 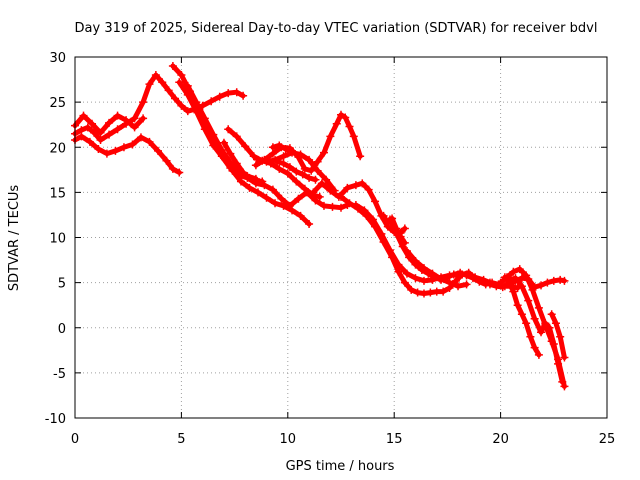 I want to click on x-axis-label: GPS time / hours, so click(x=340, y=466).